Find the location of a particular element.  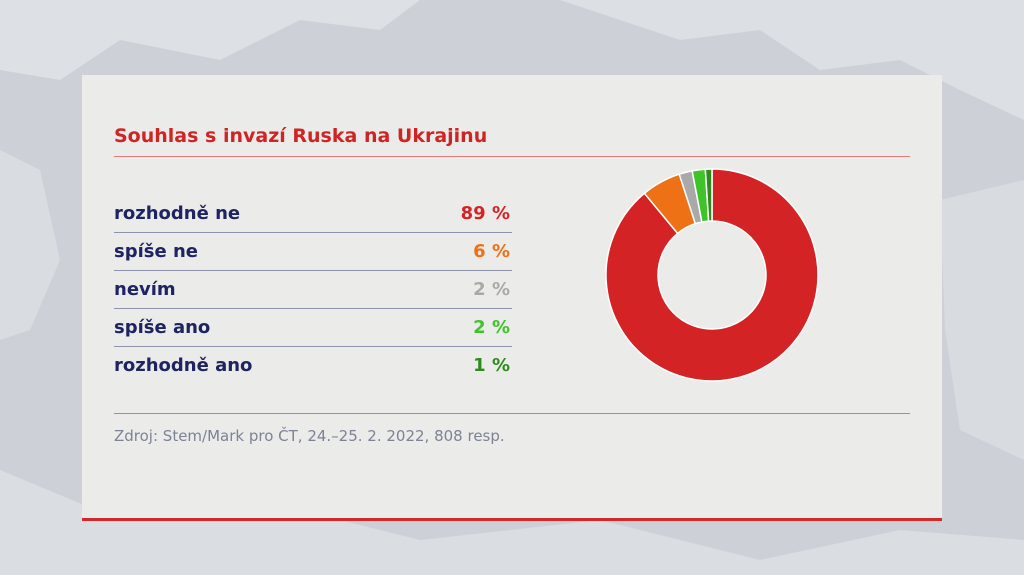

legend-label: spíše ano is located at coordinates (162, 327).